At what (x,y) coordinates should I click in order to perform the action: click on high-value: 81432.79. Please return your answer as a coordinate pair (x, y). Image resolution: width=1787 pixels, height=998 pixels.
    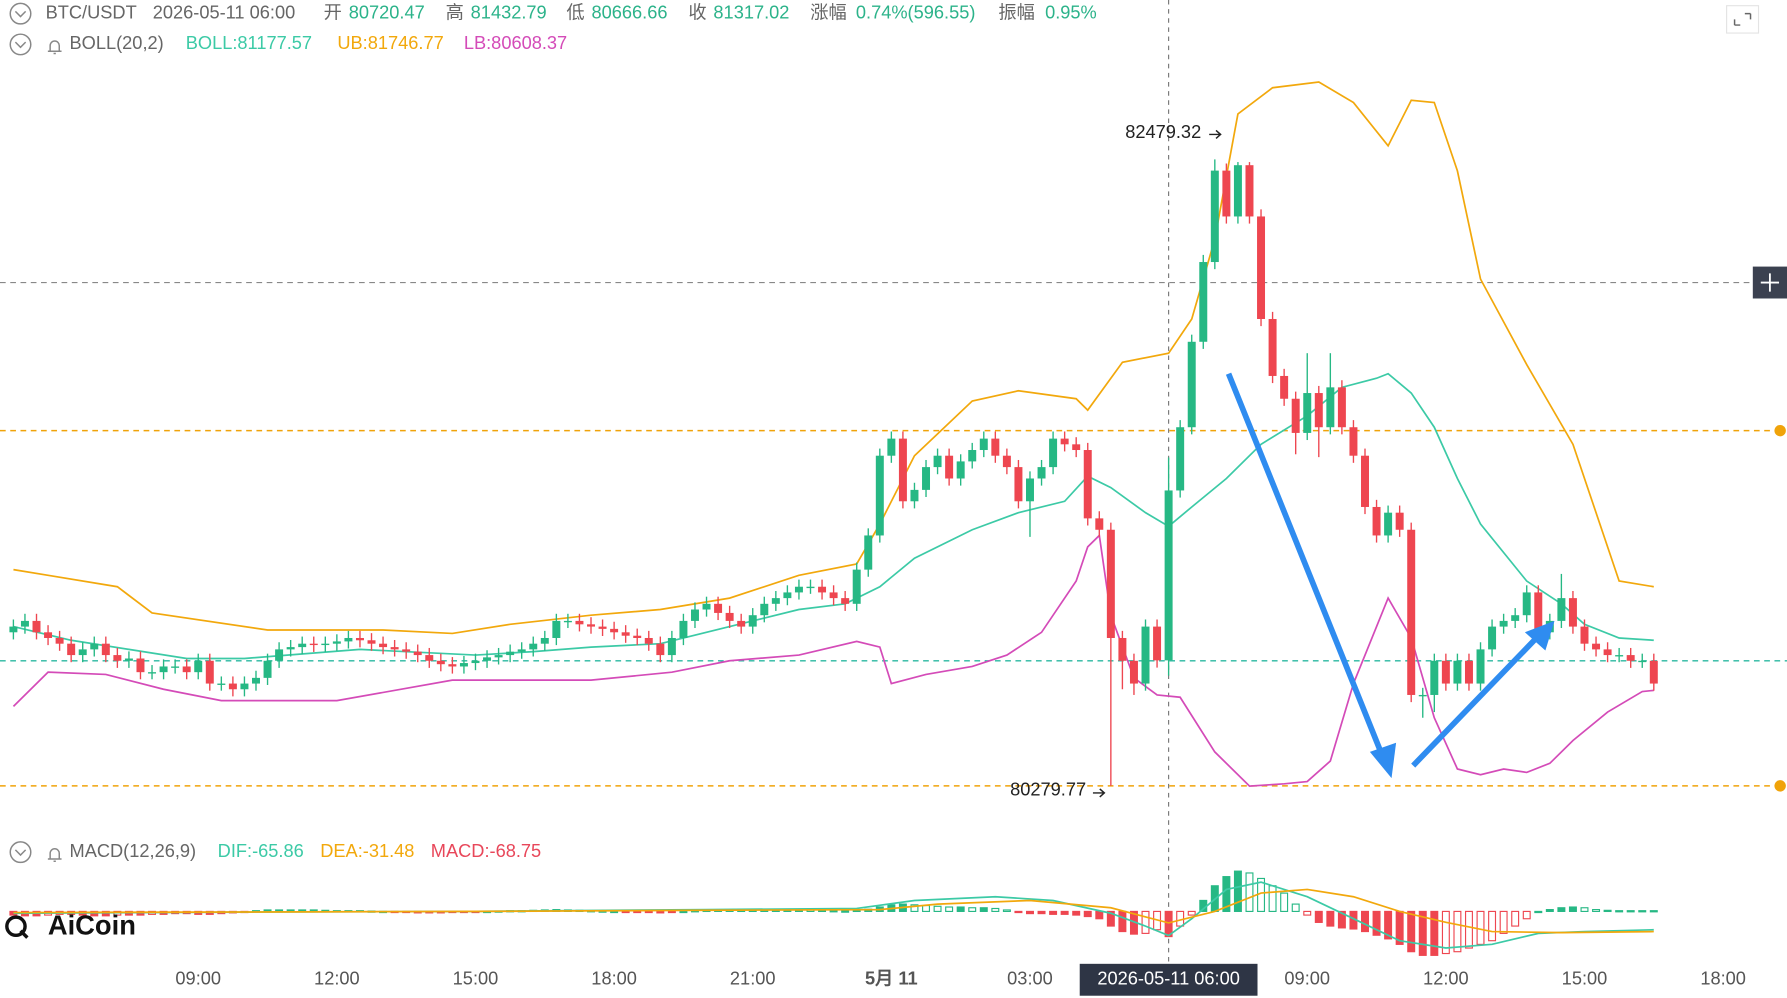
    Looking at the image, I should click on (509, 11).